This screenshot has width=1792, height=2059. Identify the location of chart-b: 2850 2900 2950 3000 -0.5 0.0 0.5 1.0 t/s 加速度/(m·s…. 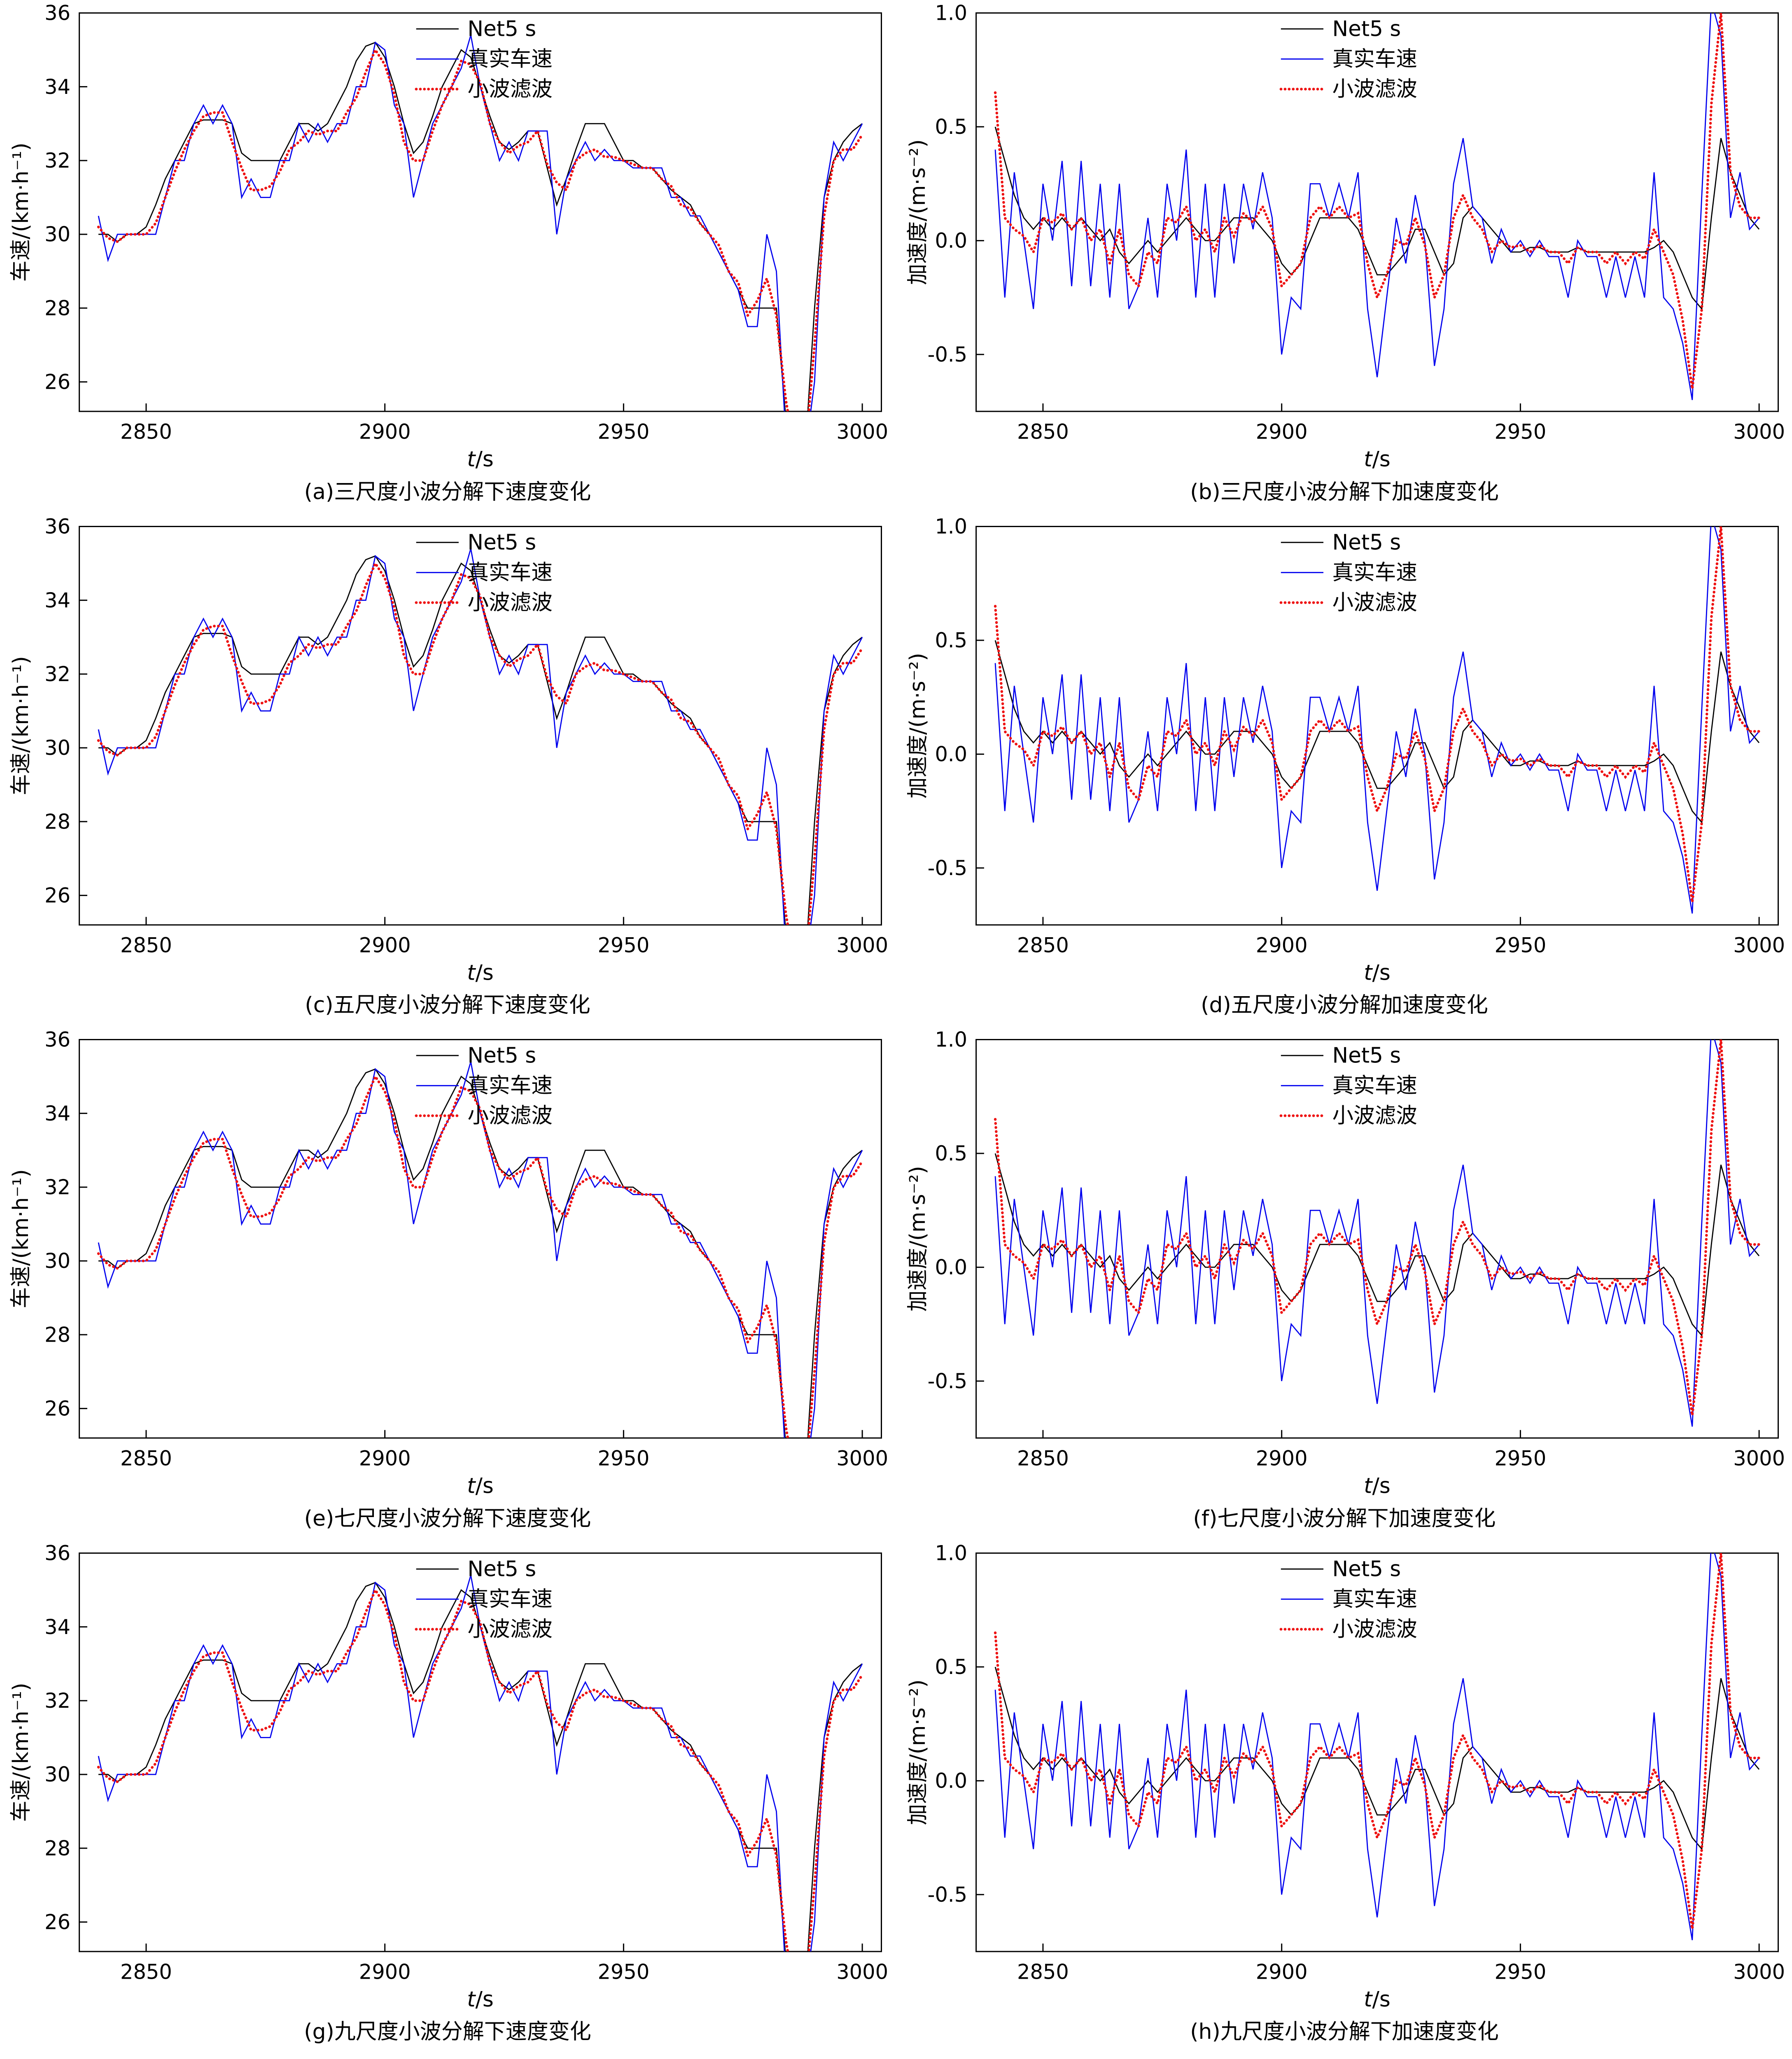
(1344, 260).